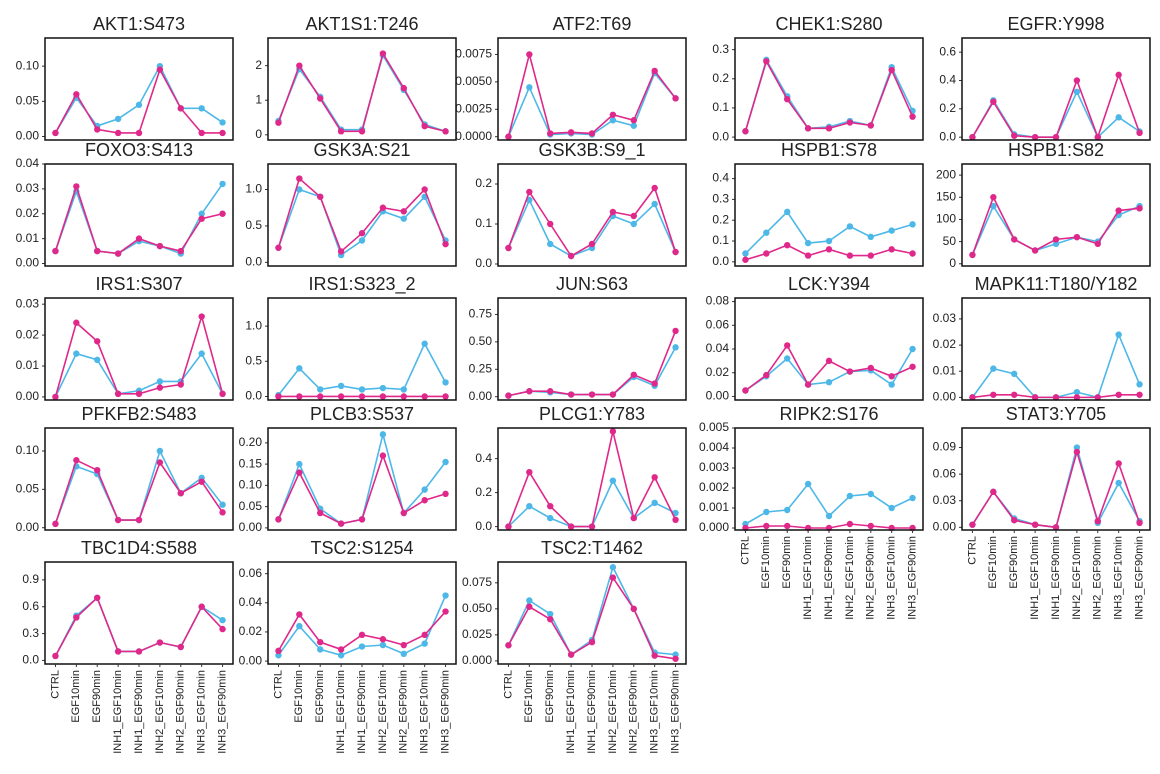 The width and height of the screenshot is (1160, 774). What do you see at coordinates (828, 24) in the screenshot?
I see `panel-title: CHEK1:S280` at bounding box center [828, 24].